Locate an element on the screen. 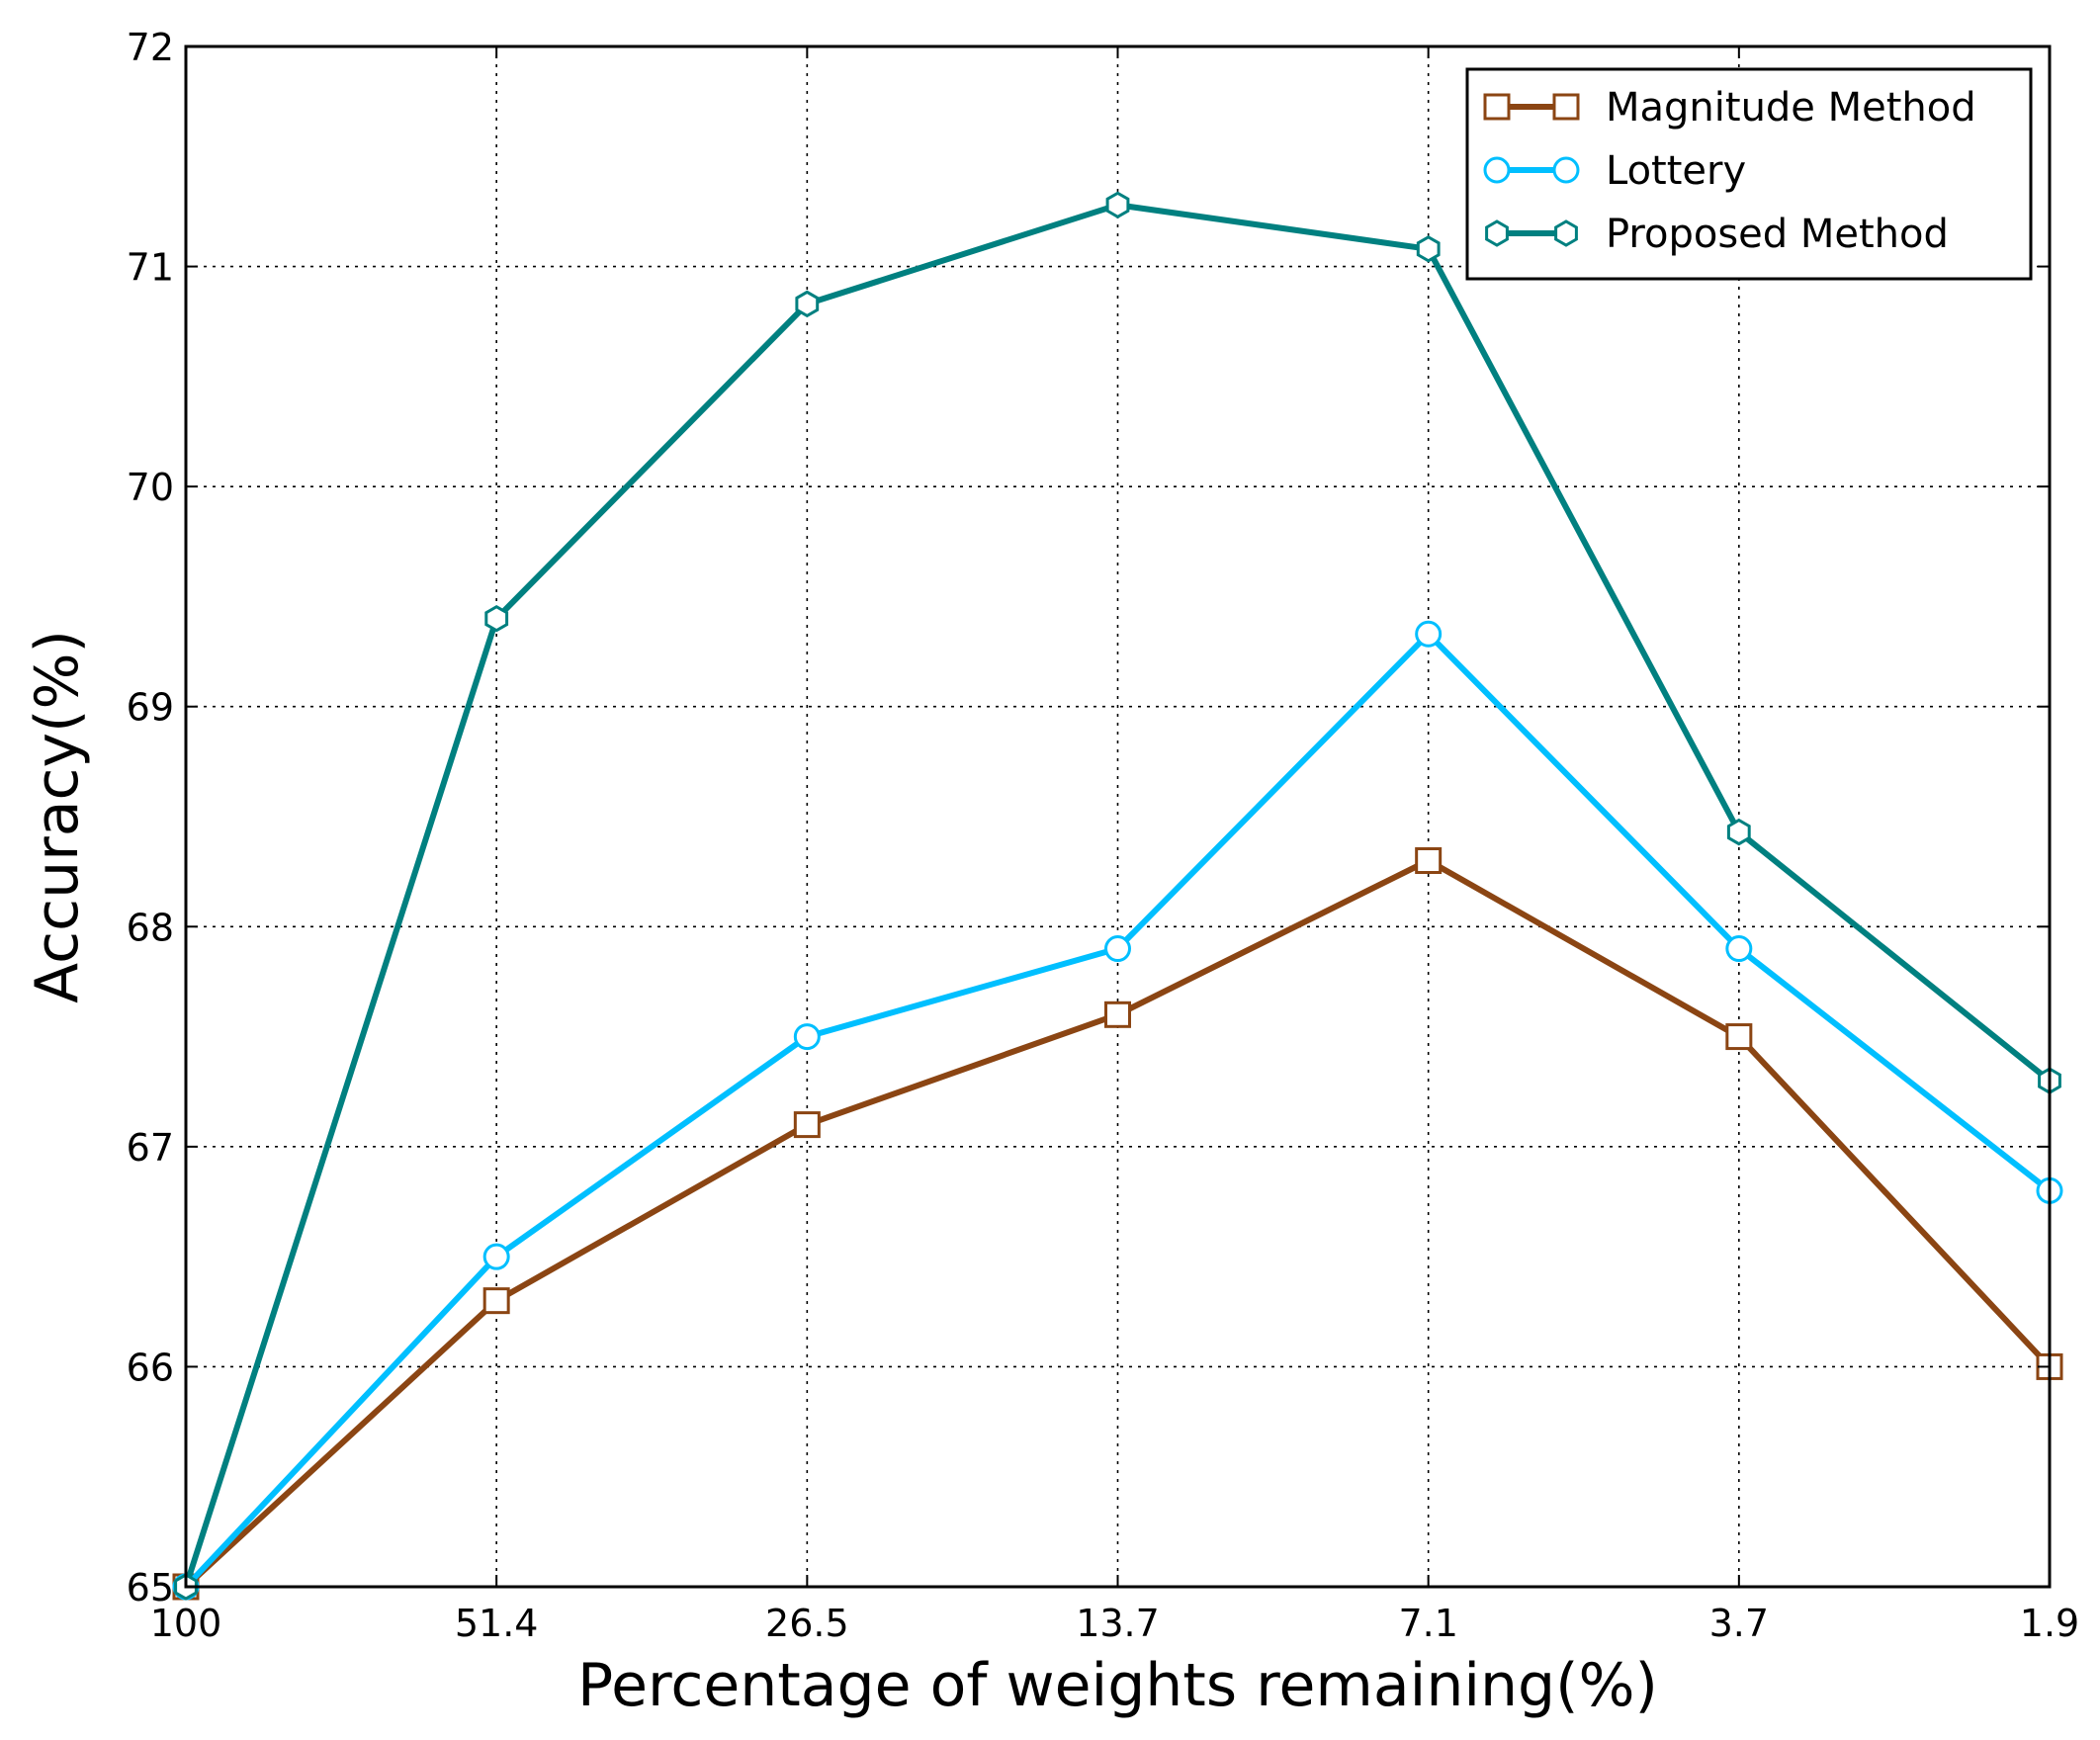  legend-item: Magnitude Method is located at coordinates (1729, 108).